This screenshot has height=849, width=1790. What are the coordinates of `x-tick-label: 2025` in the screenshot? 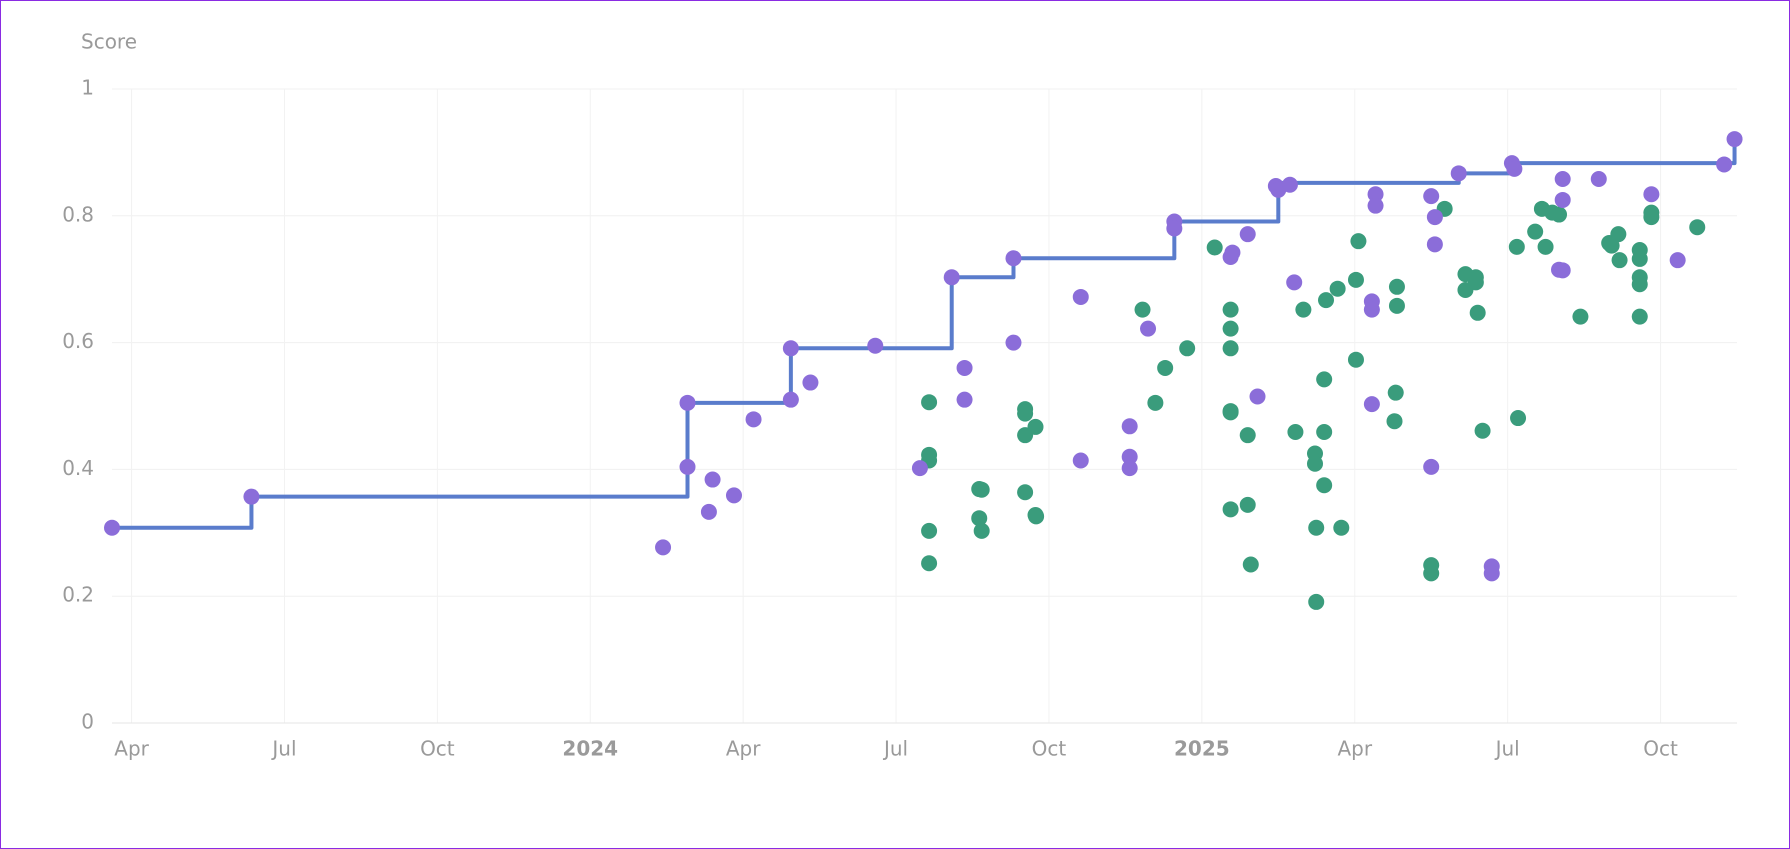 It's located at (1202, 749).